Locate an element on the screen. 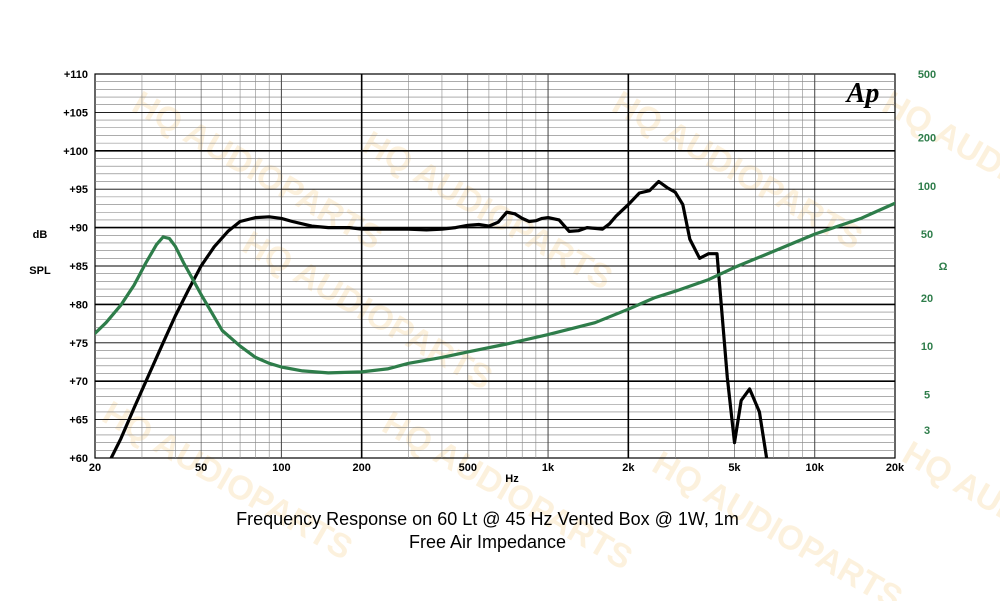  y-tick-label-left: +105 is located at coordinates (75, 113).